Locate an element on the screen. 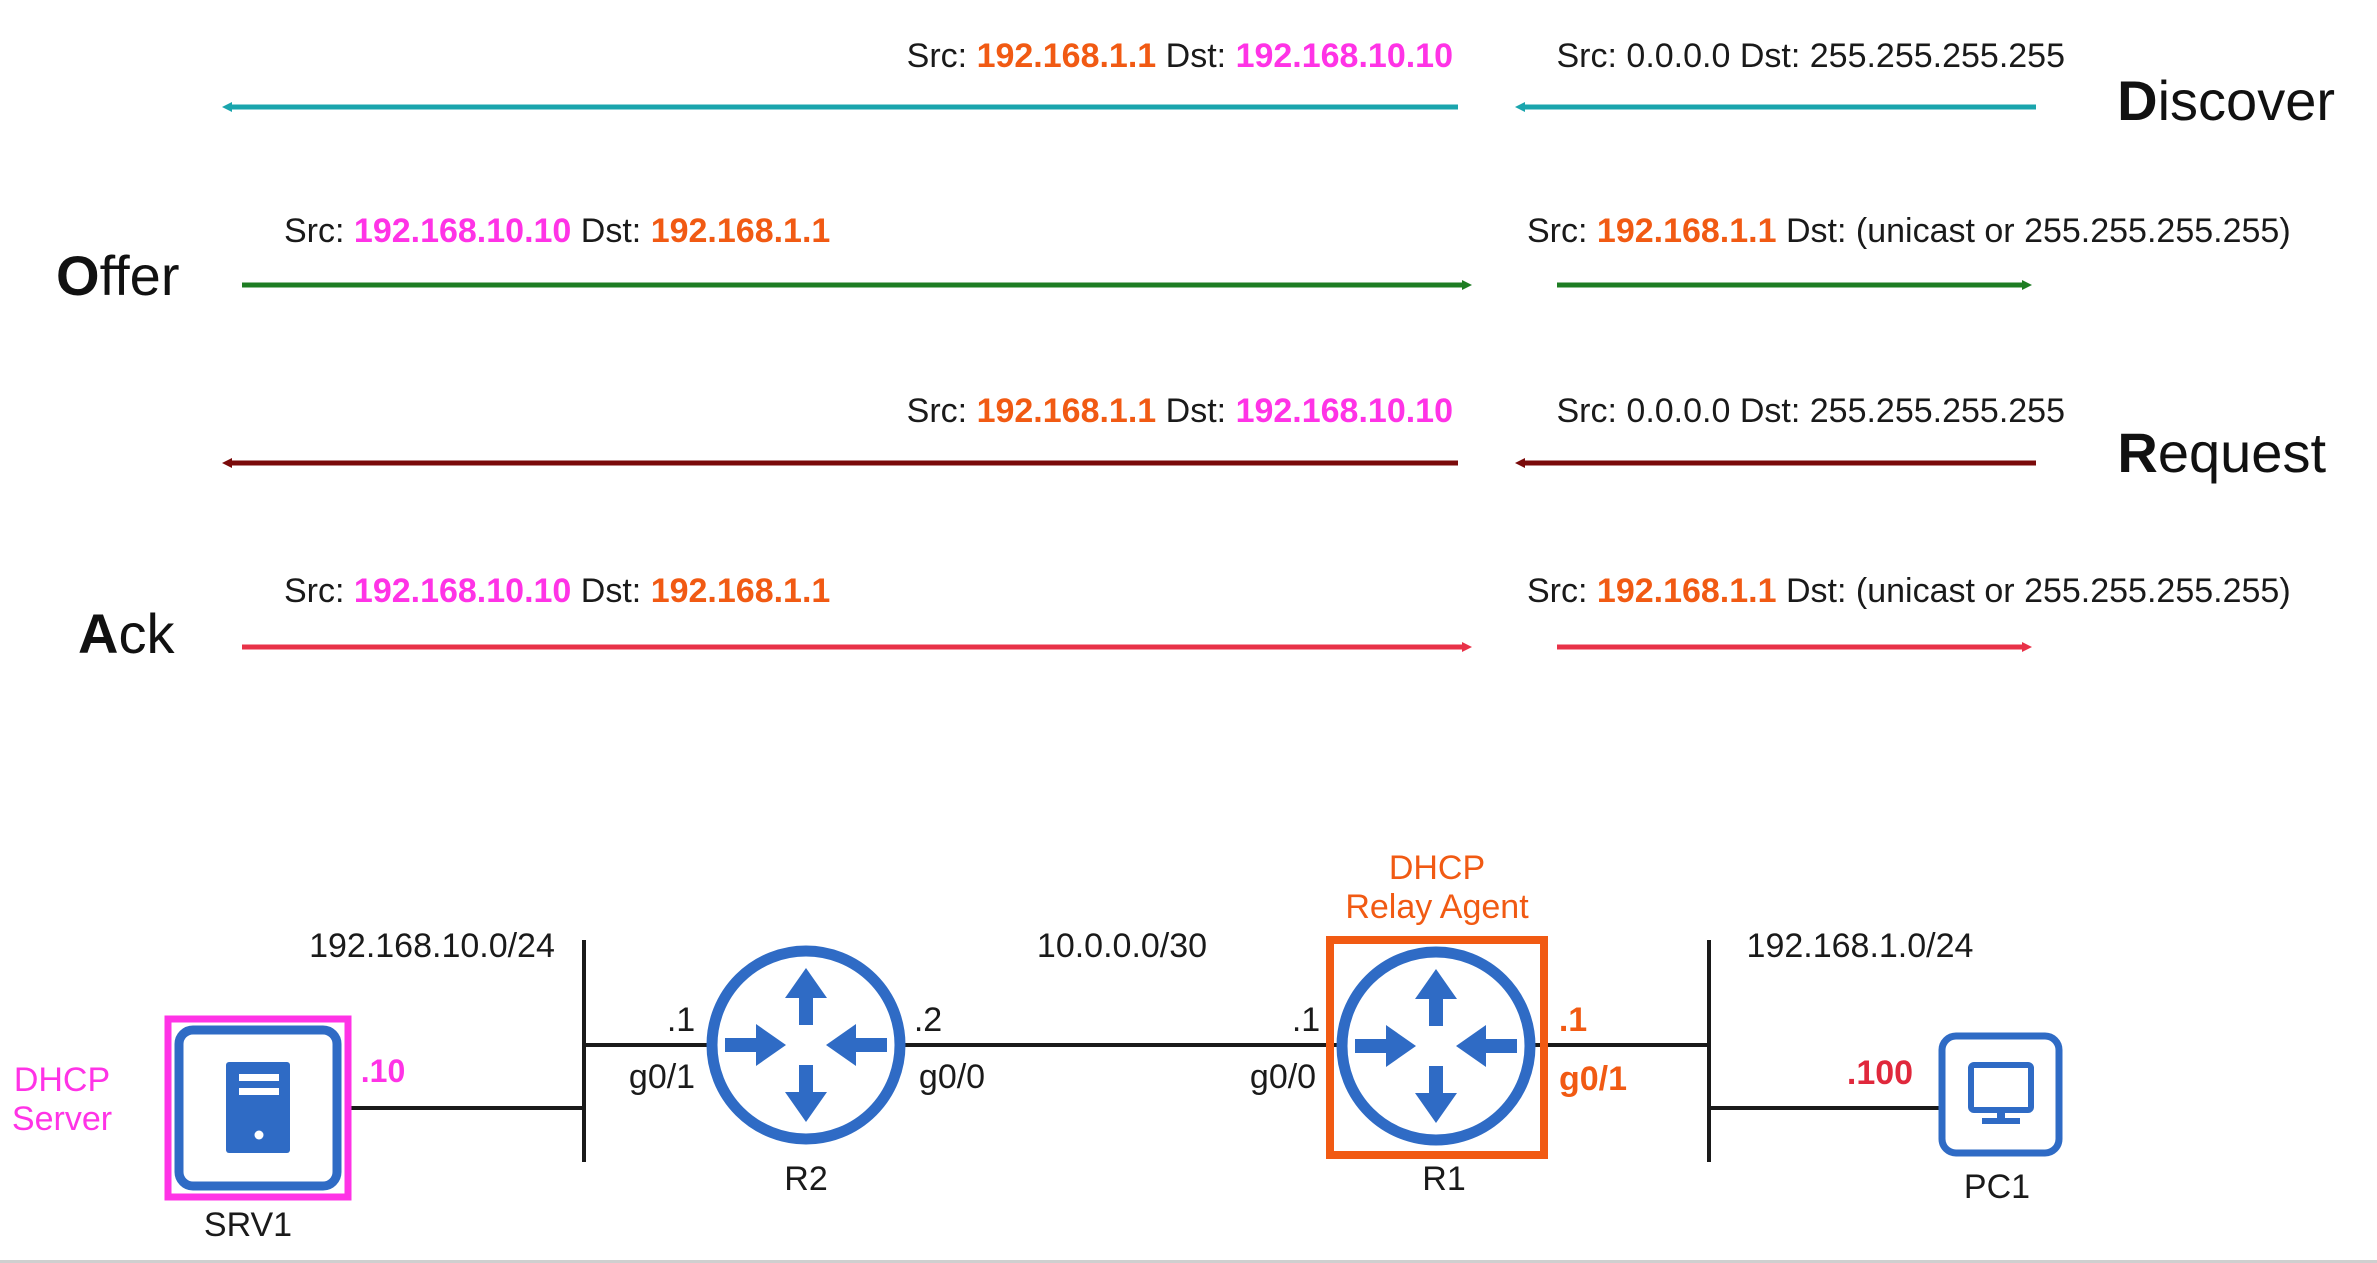  relay-agent-highlight-box is located at coordinates (1437, 1047).